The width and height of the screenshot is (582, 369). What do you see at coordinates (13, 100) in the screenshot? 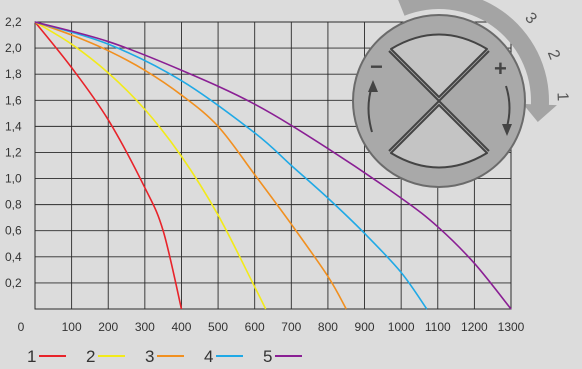
I see `y-tick-label: 1,6` at bounding box center [13, 100].